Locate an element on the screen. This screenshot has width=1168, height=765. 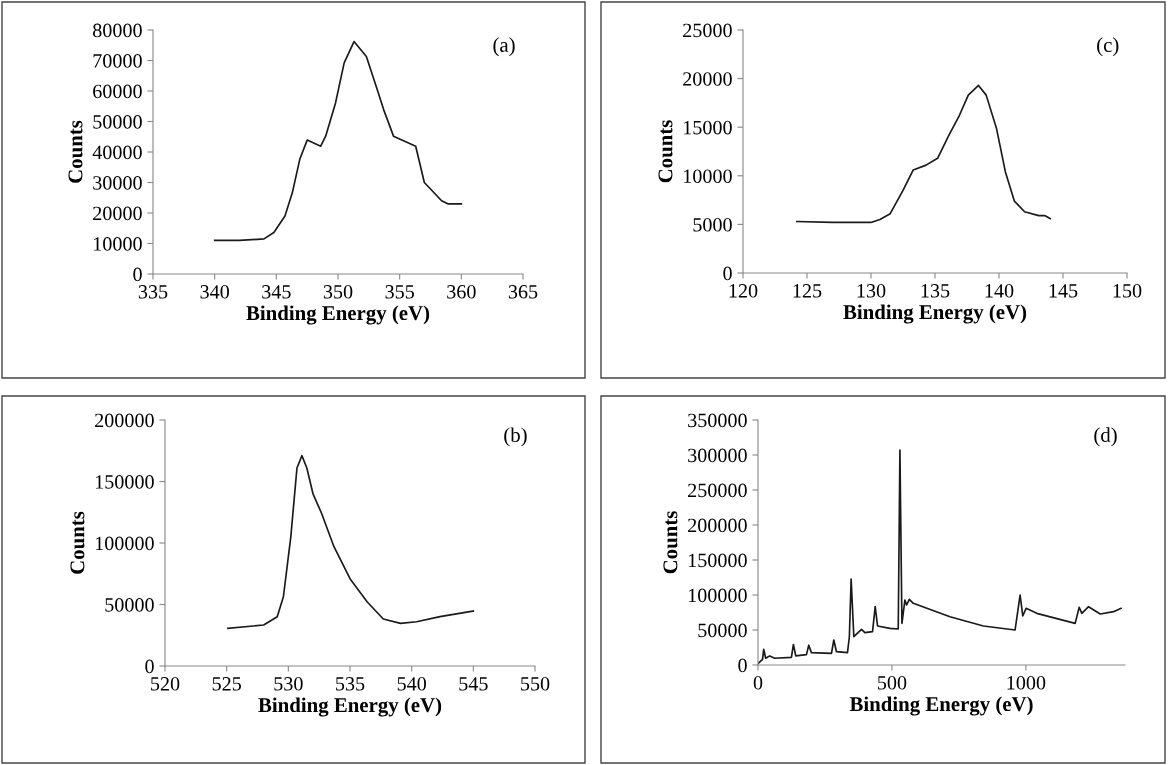
x-tick-label: 545 is located at coordinates (473, 684).